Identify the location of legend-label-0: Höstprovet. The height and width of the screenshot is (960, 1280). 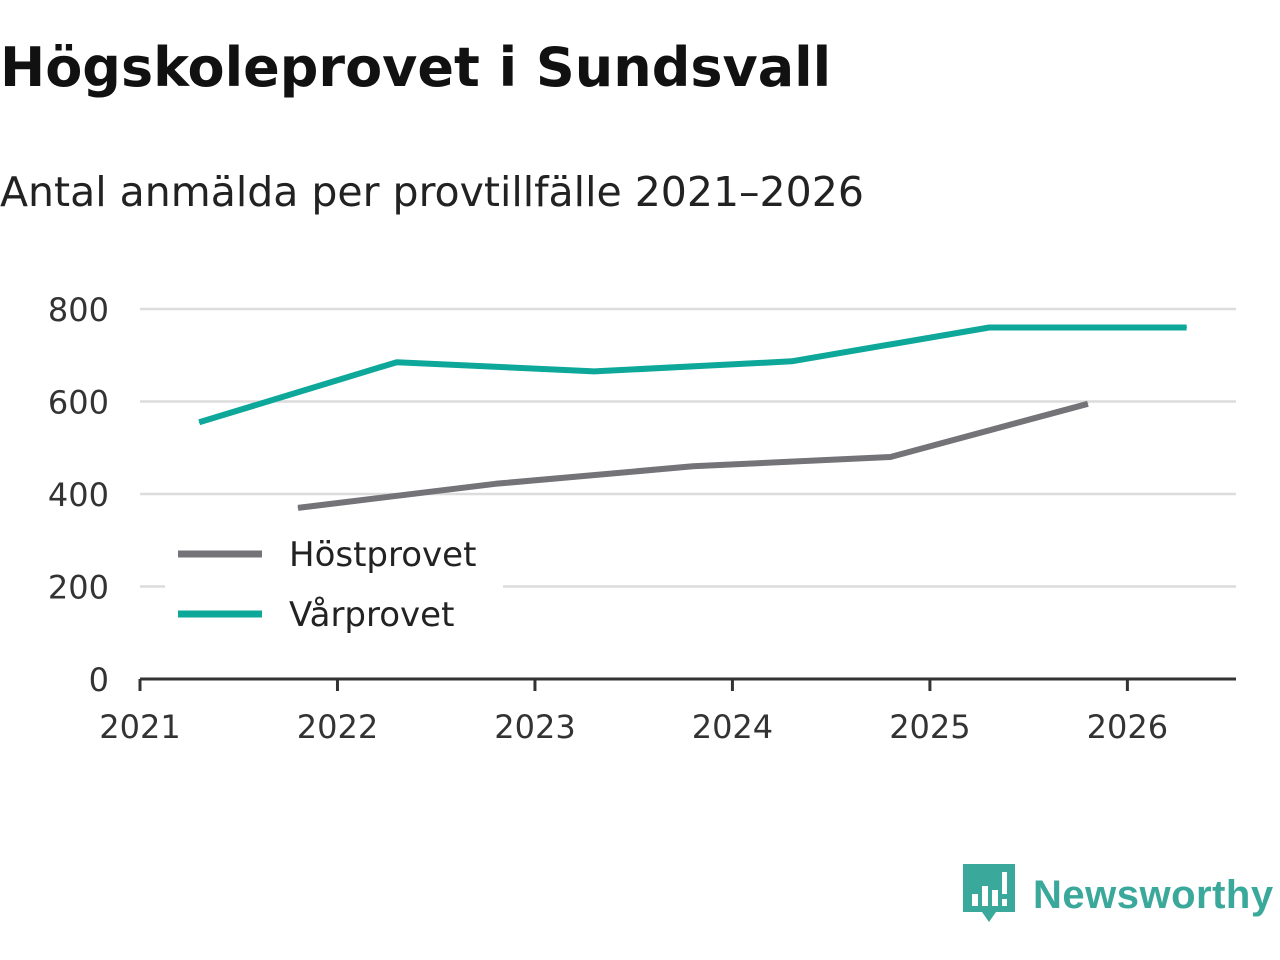
(382, 555).